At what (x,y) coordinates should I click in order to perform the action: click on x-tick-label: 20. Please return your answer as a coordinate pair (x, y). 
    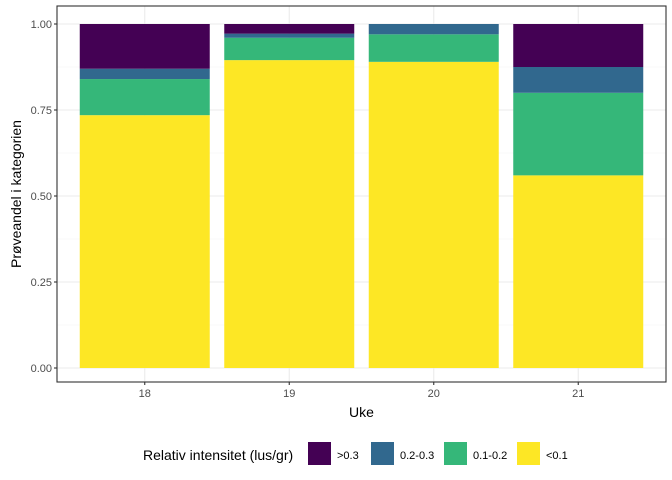
    Looking at the image, I should click on (434, 394).